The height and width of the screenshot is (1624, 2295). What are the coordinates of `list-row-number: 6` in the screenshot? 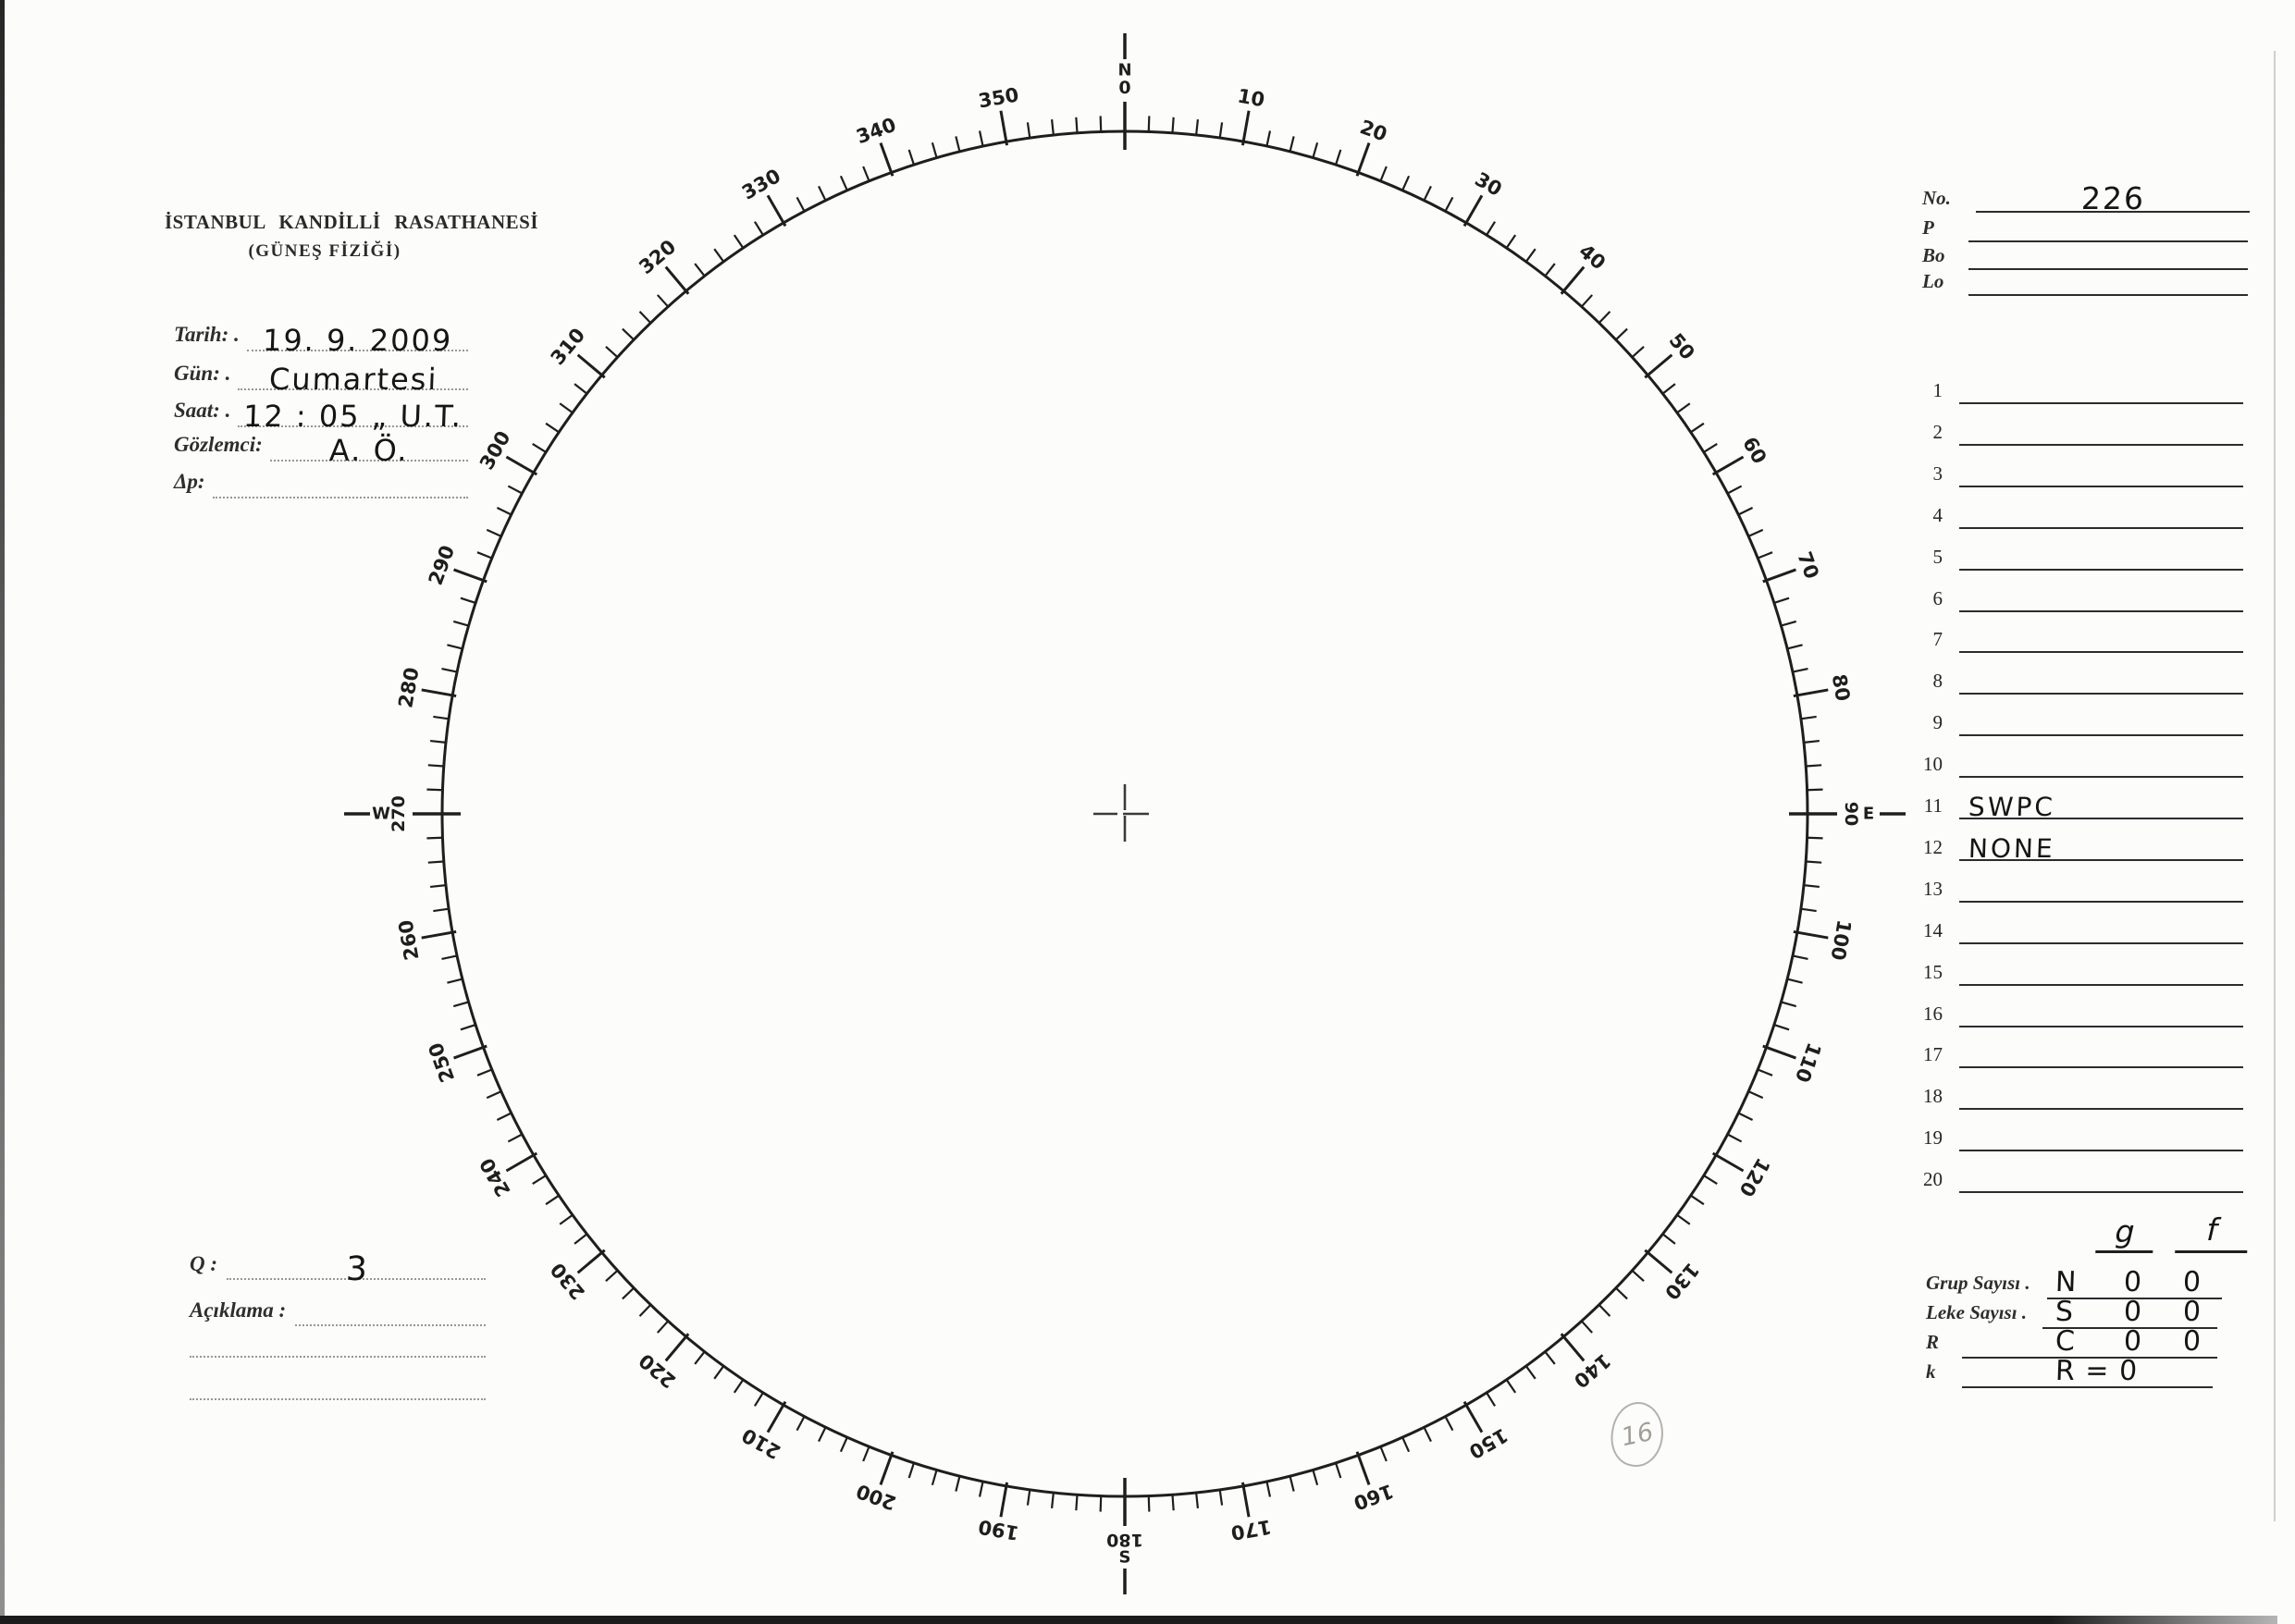 It's located at (1937, 597).